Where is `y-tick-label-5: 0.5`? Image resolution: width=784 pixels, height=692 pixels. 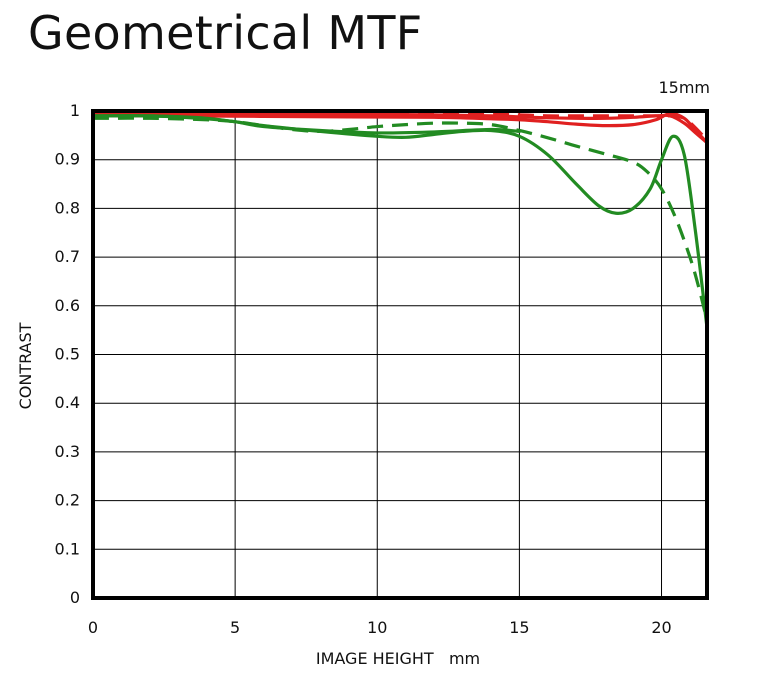
y-tick-label-5: 0.5 is located at coordinates (67, 354).